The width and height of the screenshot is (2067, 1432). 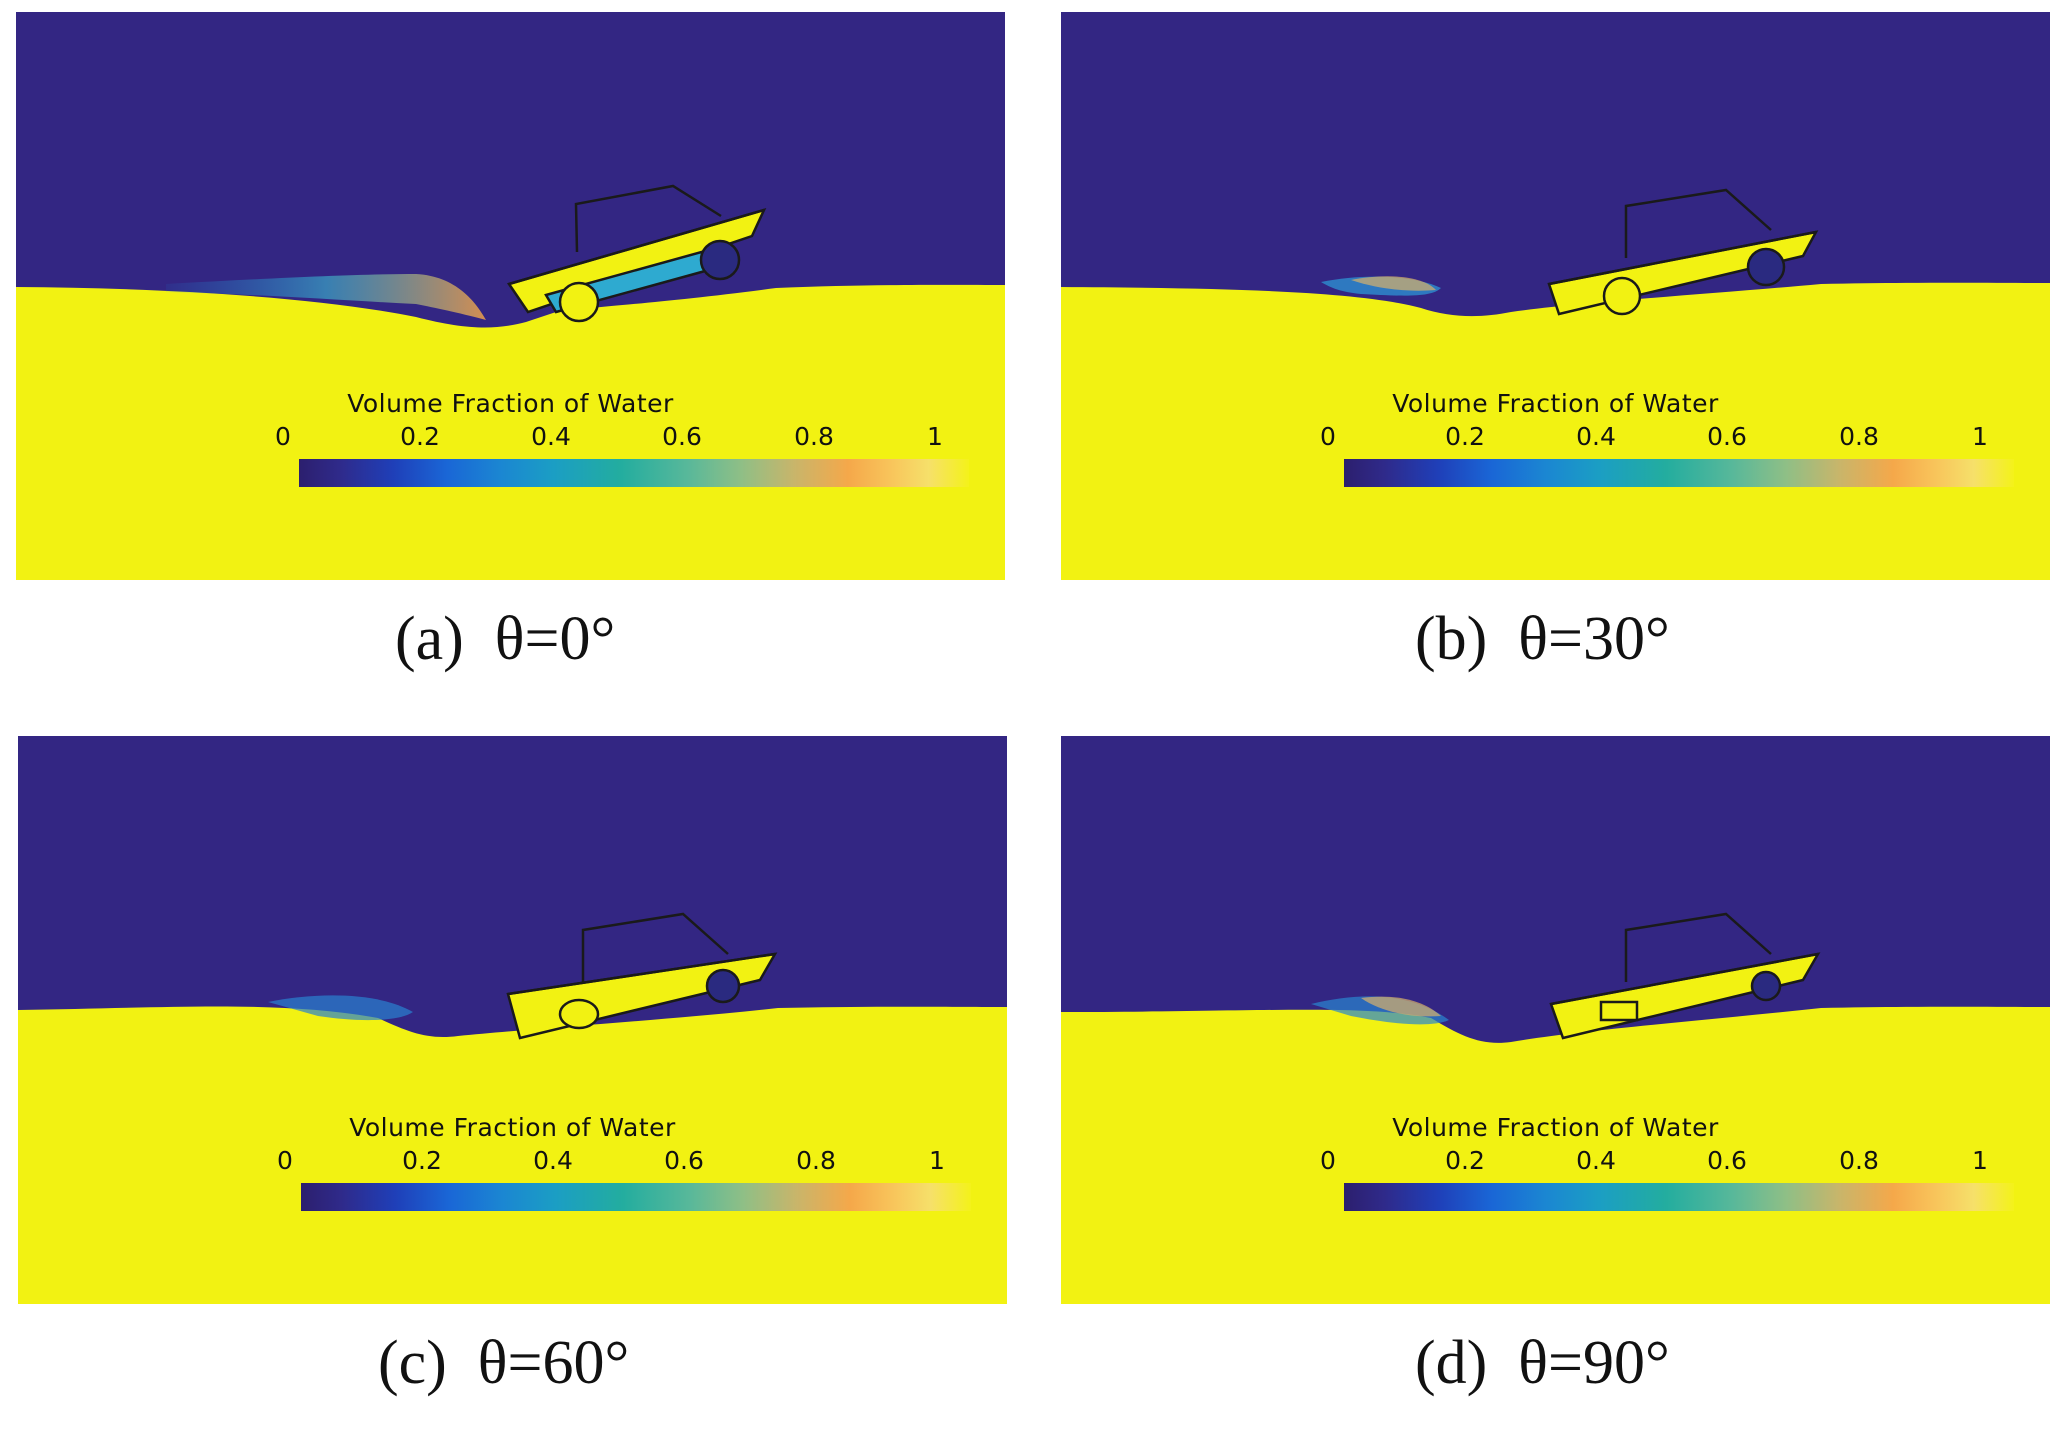 I want to click on caption-d: (d) θ=90°, so click(x=1542, y=1363).